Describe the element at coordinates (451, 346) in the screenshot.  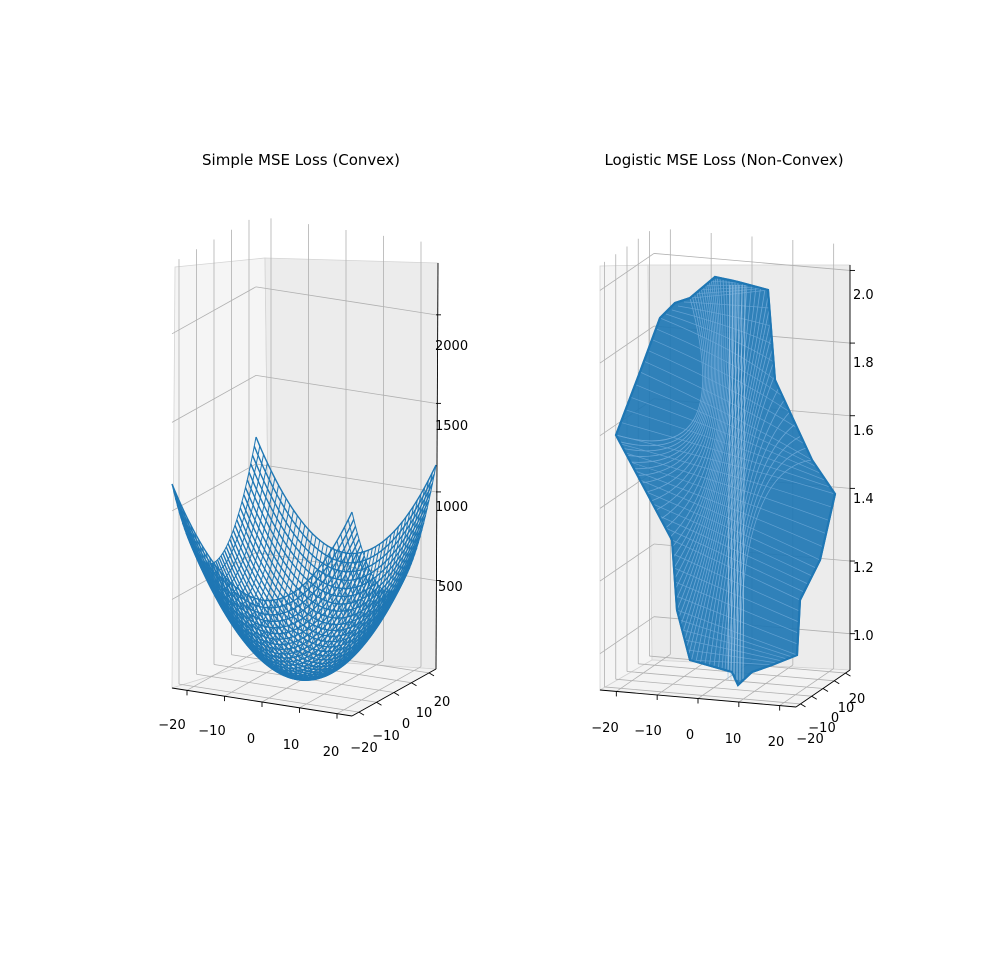
I see `left-z-tick-label: 2000` at that location.